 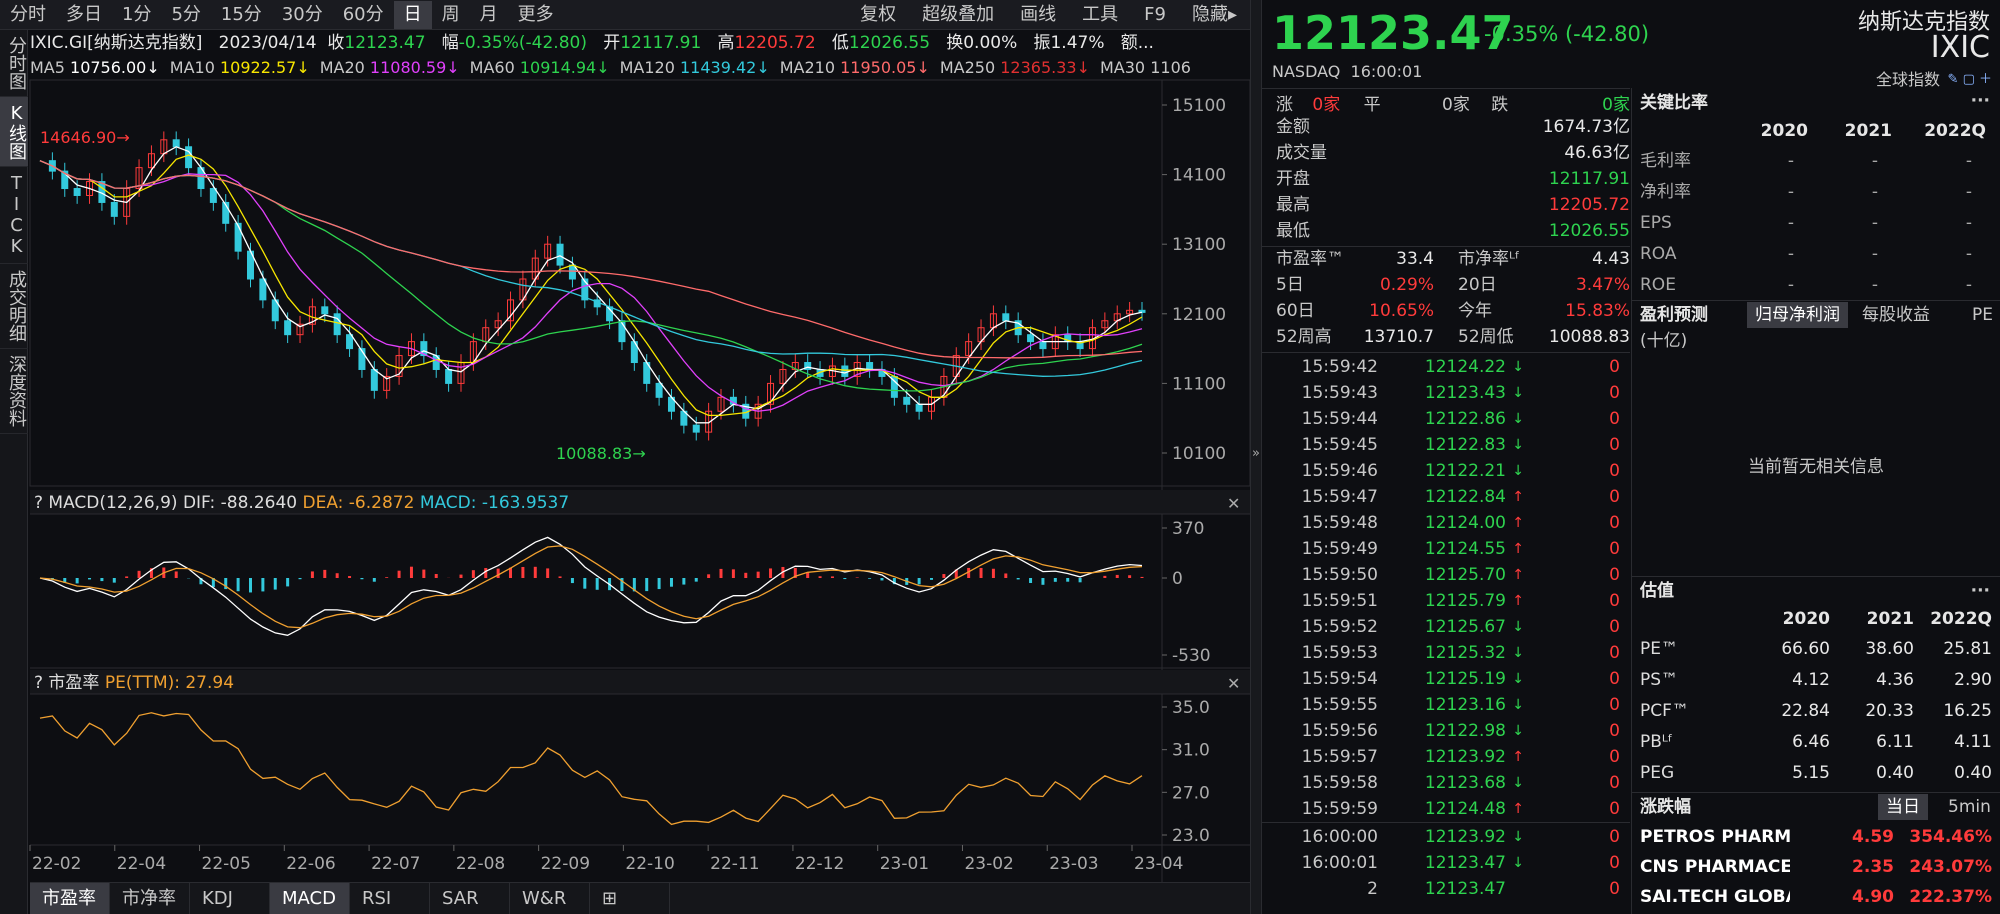 What do you see at coordinates (150, 898) in the screenshot?
I see `indicator-tab-1: 市净率` at bounding box center [150, 898].